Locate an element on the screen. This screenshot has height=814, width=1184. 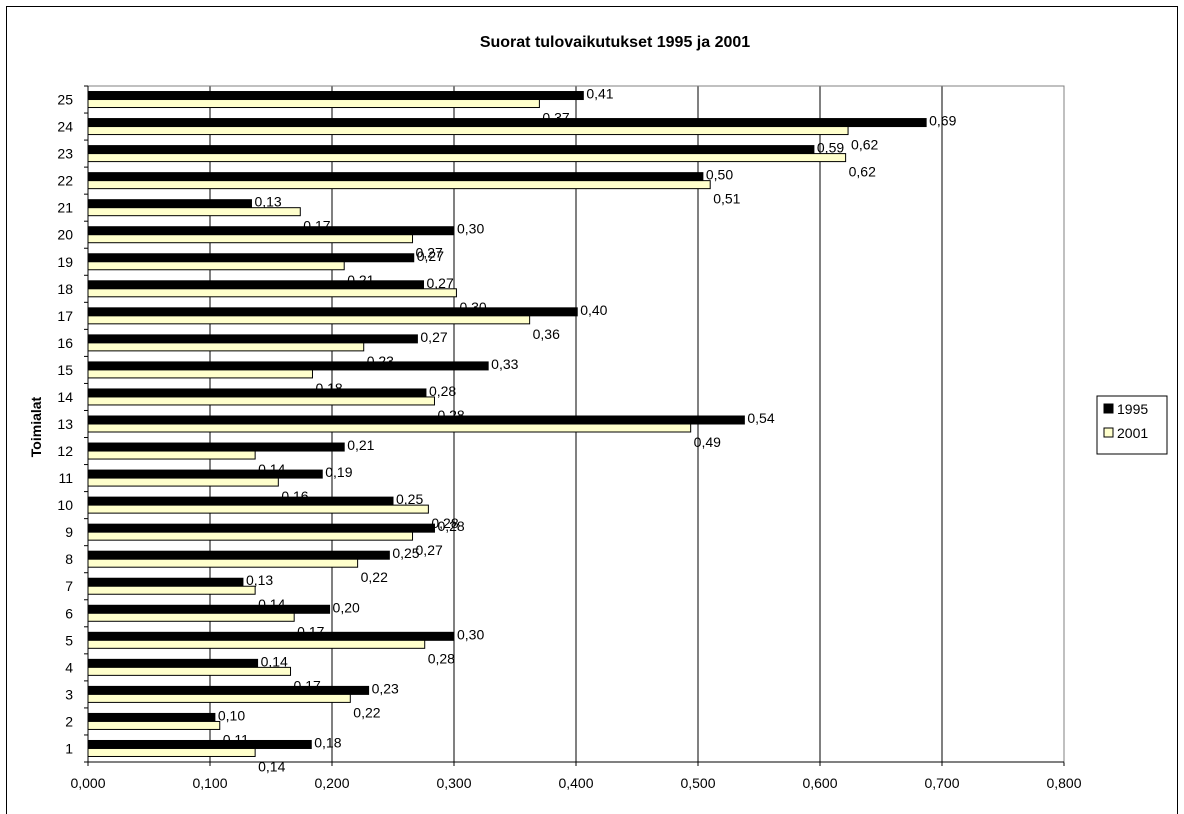
data-label-1995: 0,59 is located at coordinates (830, 148).